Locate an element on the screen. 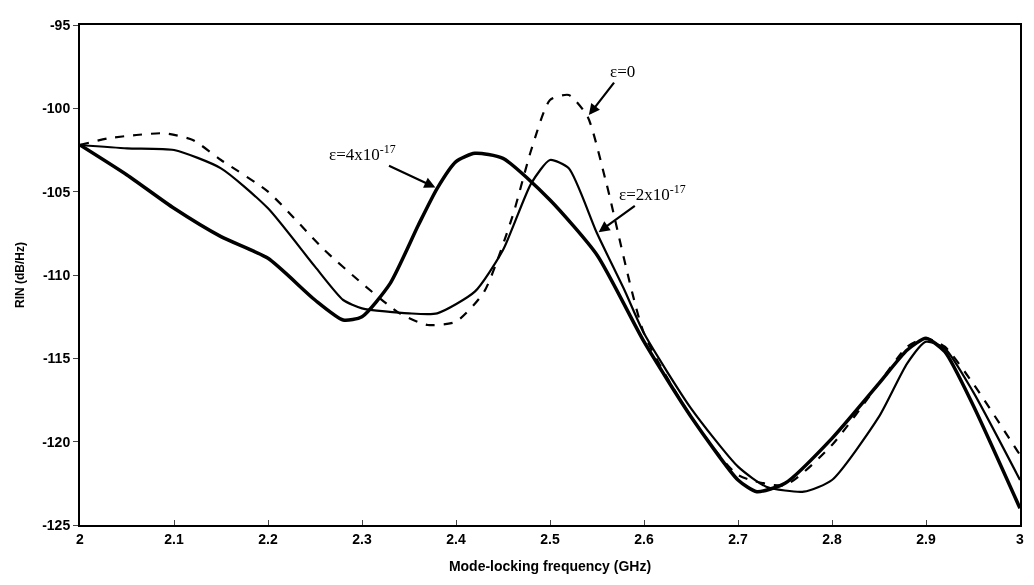  x-tick-label: 2.4 is located at coordinates (456, 538).